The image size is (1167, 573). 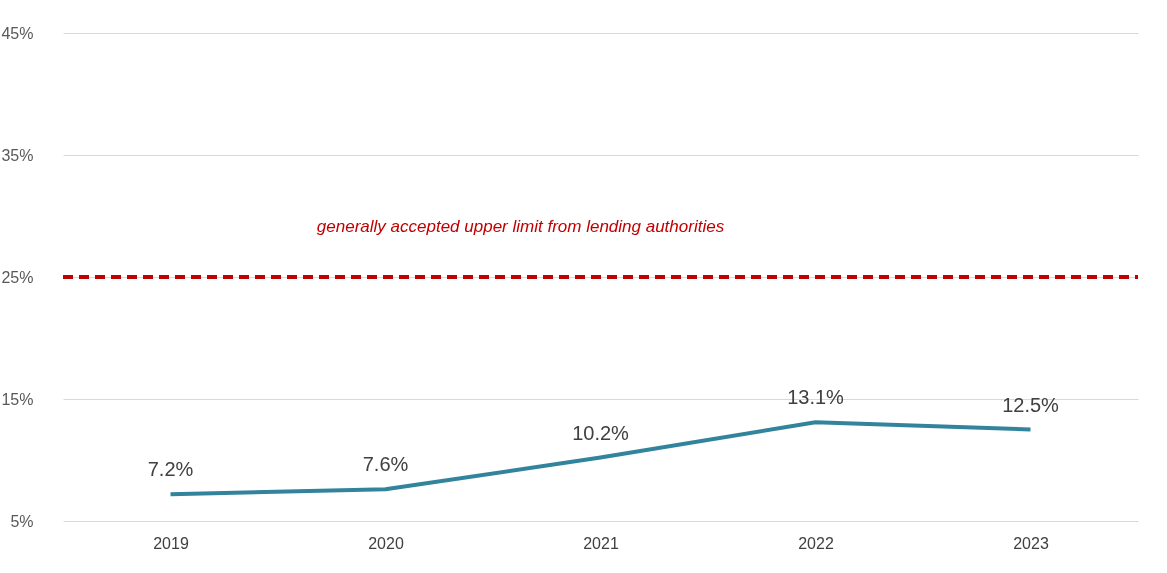 What do you see at coordinates (816, 543) in the screenshot?
I see `x-tick-label: 2022` at bounding box center [816, 543].